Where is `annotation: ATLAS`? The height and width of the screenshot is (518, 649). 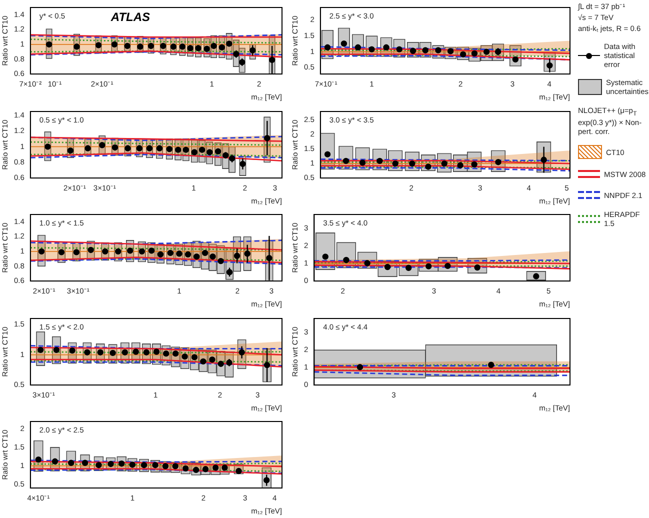 annotation: ATLAS is located at coordinates (130, 17).